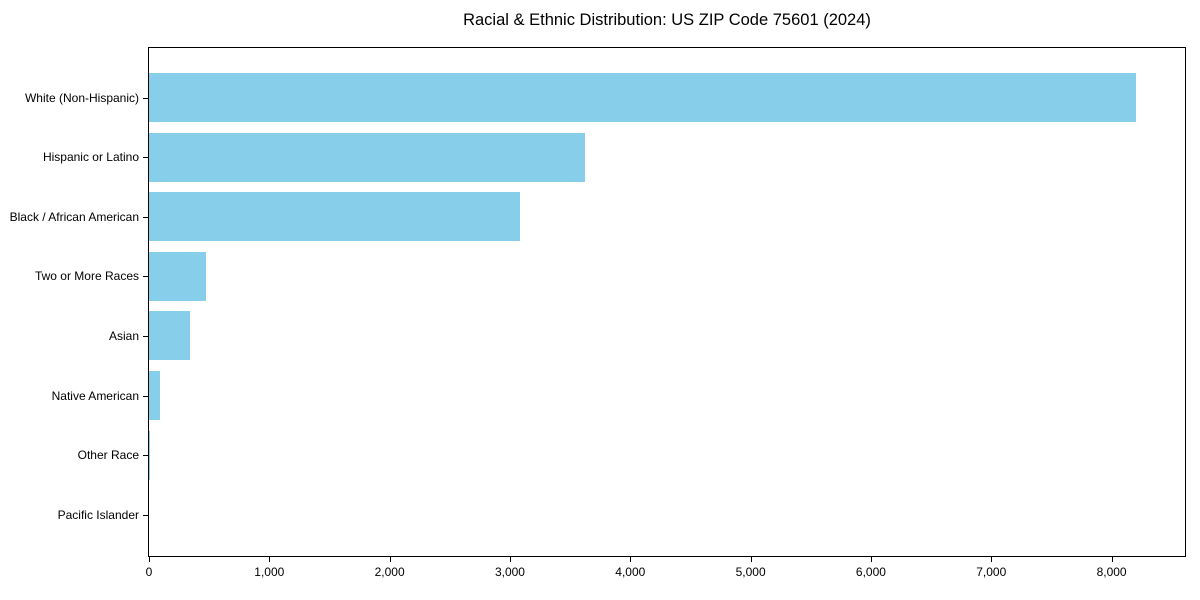  I want to click on y-label-pacific-islander: Pacific Islander, so click(98, 514).